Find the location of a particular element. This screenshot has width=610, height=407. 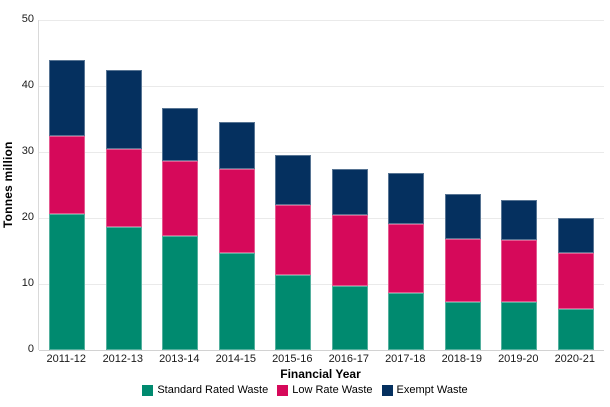

x-tick-label-2017-18: 2017-18 is located at coordinates (405, 359).